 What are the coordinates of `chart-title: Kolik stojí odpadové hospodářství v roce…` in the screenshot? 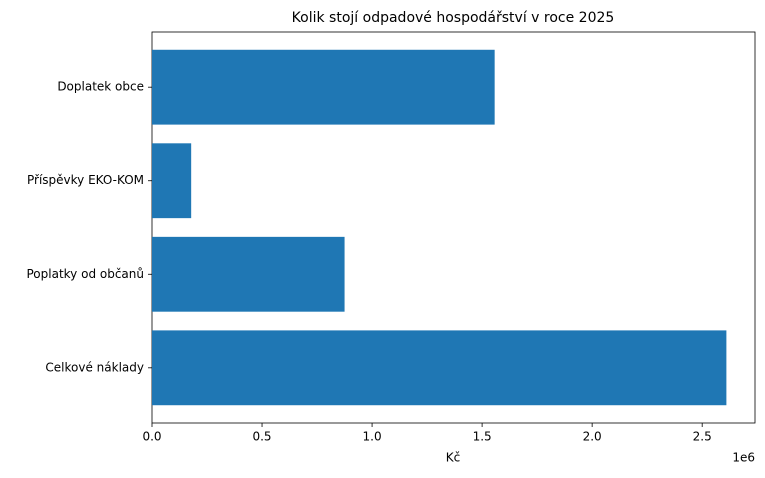 It's located at (453, 18).